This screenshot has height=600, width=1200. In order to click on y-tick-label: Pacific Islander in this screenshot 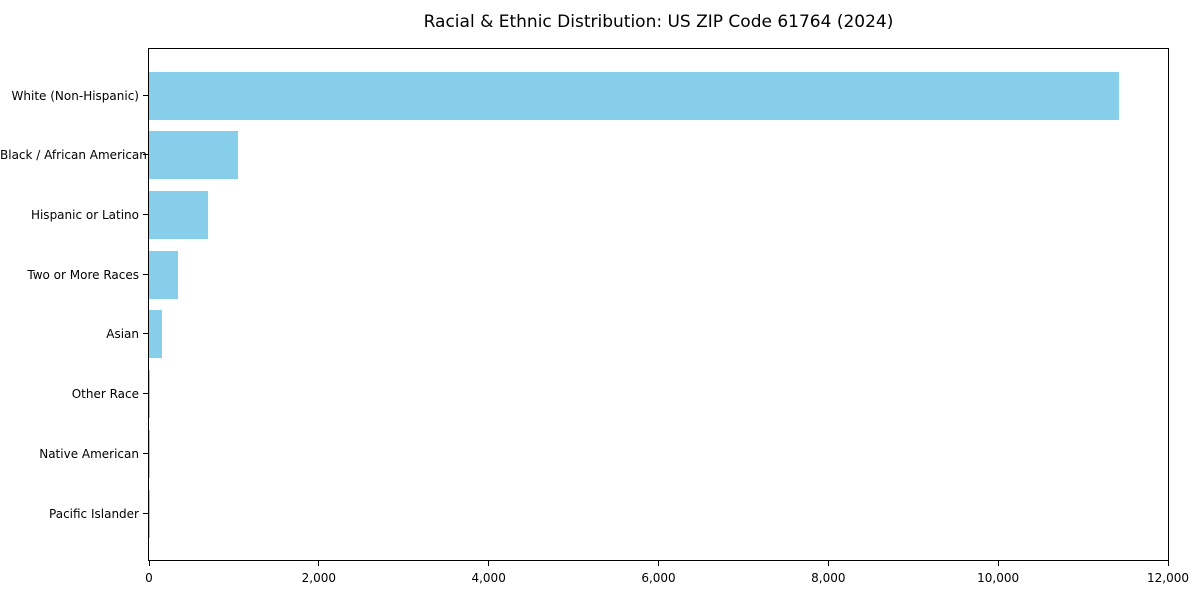, I will do `click(94, 513)`.